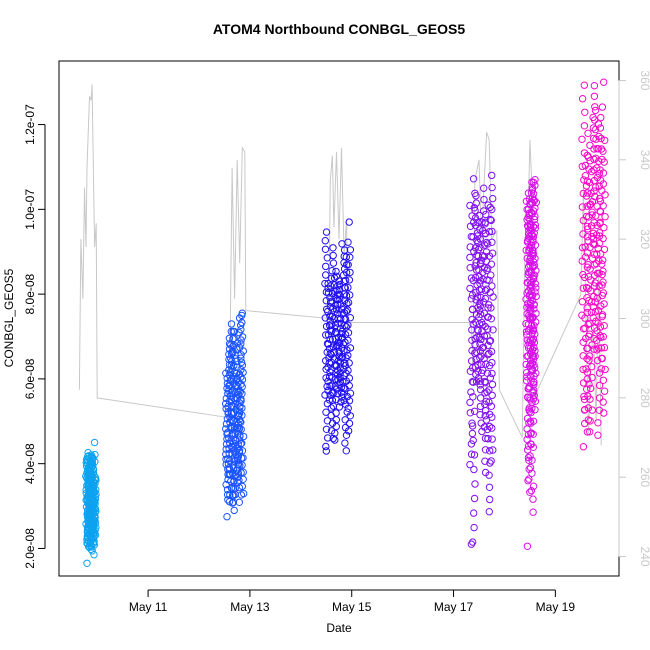 Image resolution: width=650 pixels, height=650 pixels. What do you see at coordinates (352, 607) in the screenshot?
I see `x-tick-label: May 15` at bounding box center [352, 607].